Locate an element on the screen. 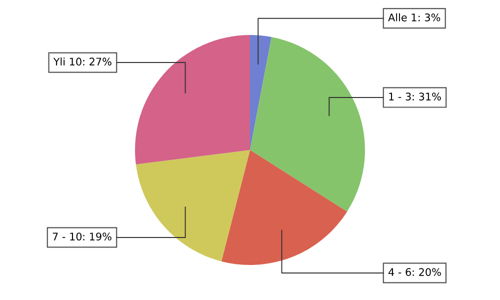  data-label: : 3% is located at coordinates (429, 17).